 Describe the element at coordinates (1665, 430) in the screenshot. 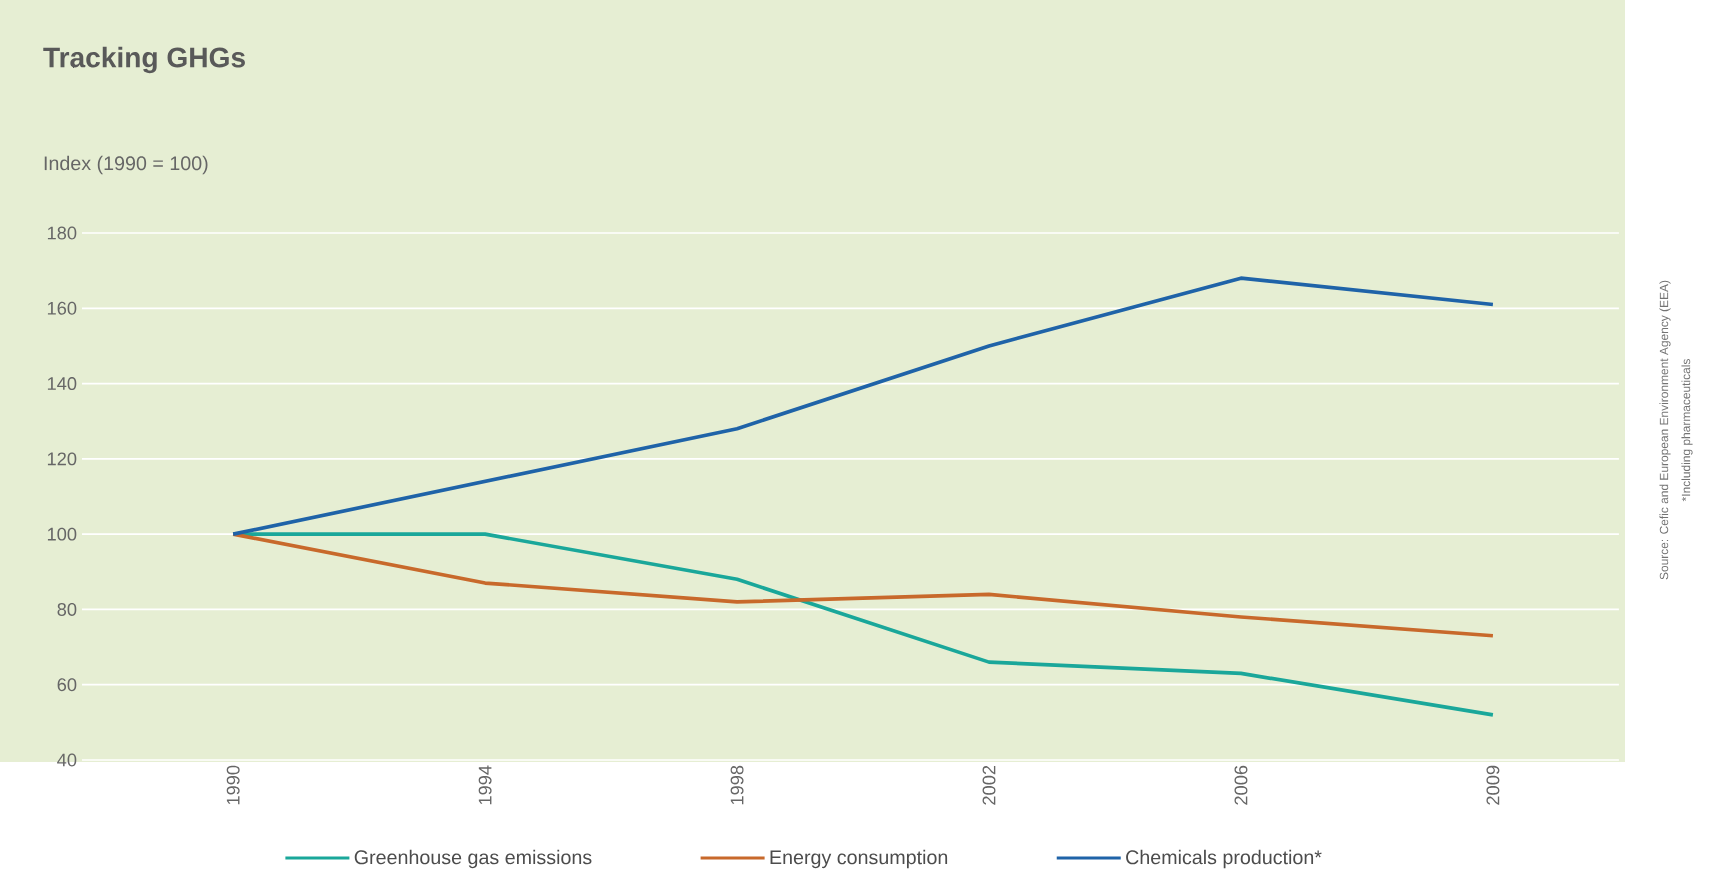

I see `source-note: Source: Cefic and European Environment Agency (EEA)` at that location.